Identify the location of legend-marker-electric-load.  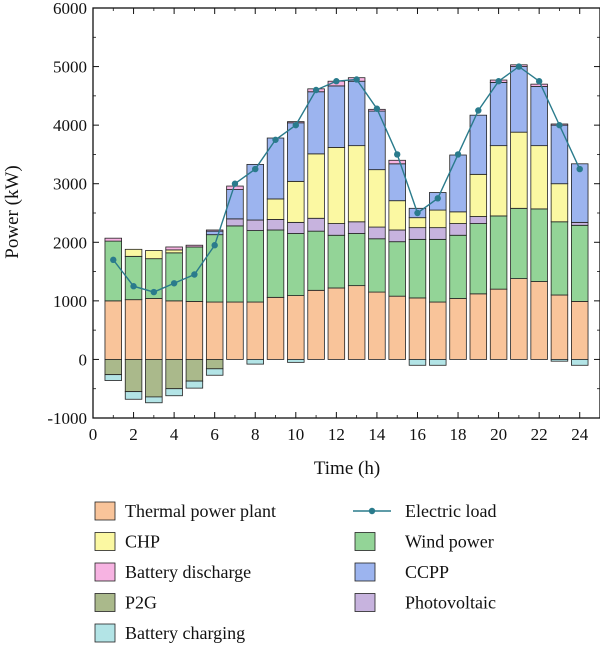
(372, 511).